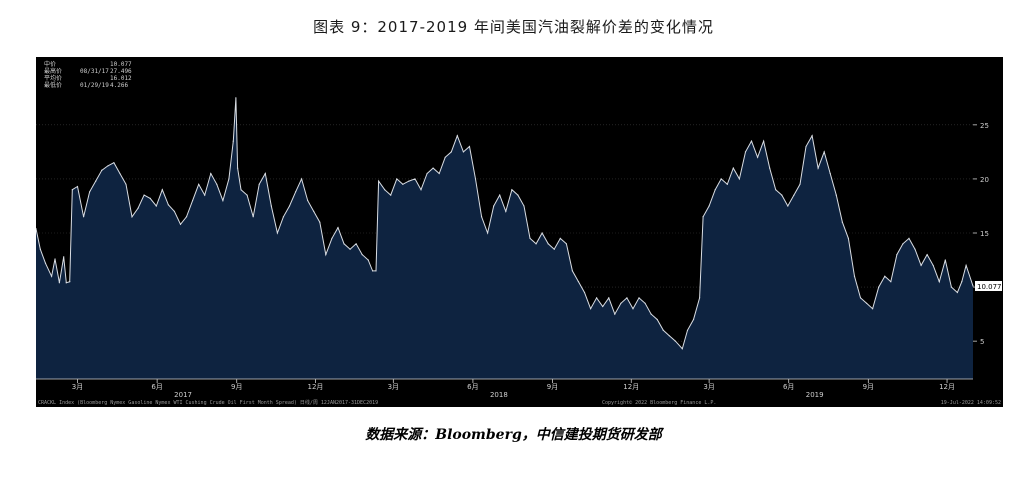  What do you see at coordinates (984, 126) in the screenshot?
I see `y-tick-label: 25` at bounding box center [984, 126].